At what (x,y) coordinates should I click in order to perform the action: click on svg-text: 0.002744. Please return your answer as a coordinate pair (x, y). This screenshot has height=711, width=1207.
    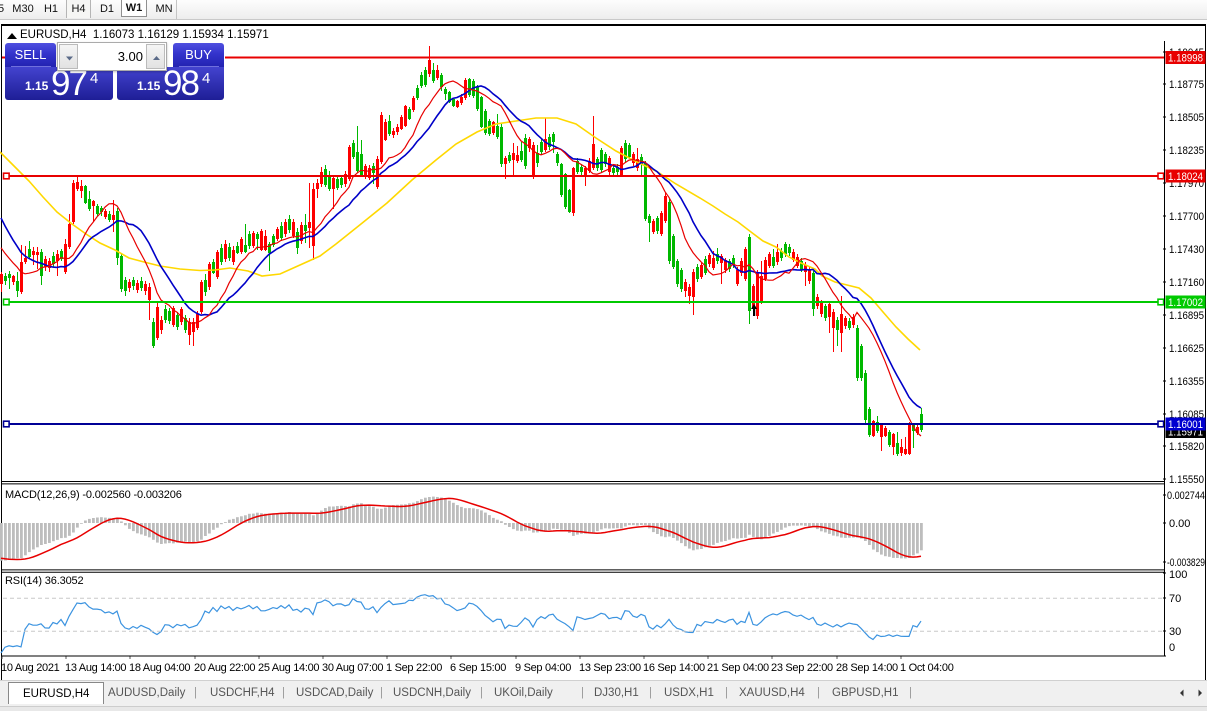
    Looking at the image, I should click on (1186, 496).